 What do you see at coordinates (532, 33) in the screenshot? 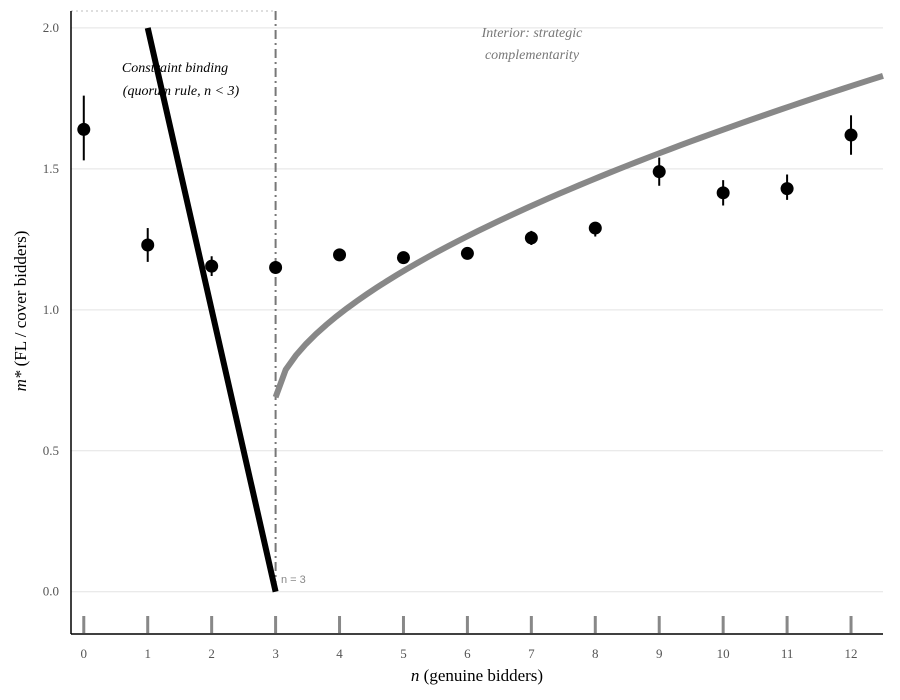
I see `interior-annotation-line1: Interior: strategic` at bounding box center [532, 33].